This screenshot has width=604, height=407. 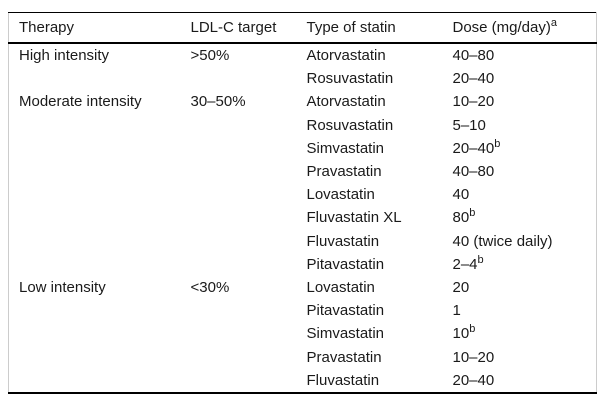 What do you see at coordinates (520, 148) in the screenshot?
I see `dose-cell: 20–40b` at bounding box center [520, 148].